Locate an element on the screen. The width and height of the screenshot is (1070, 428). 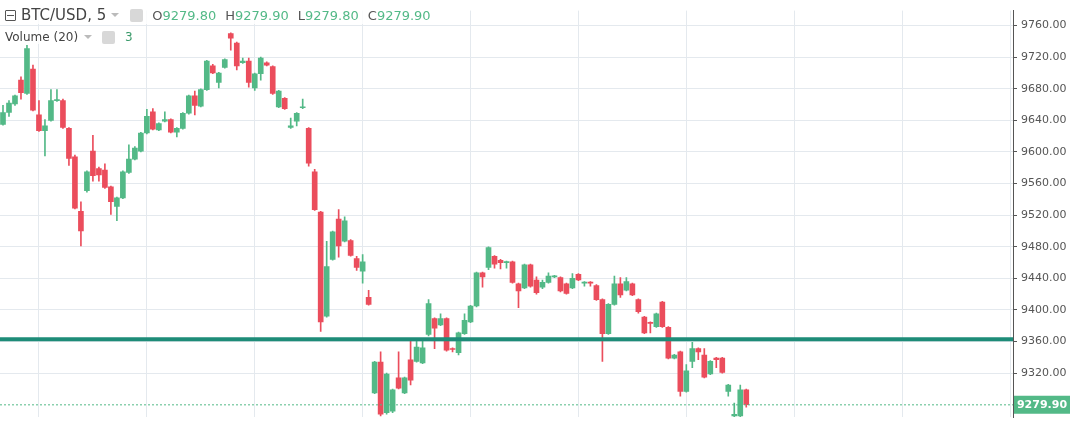
y-tick-label: 9640.00 is located at coordinates (1044, 120).